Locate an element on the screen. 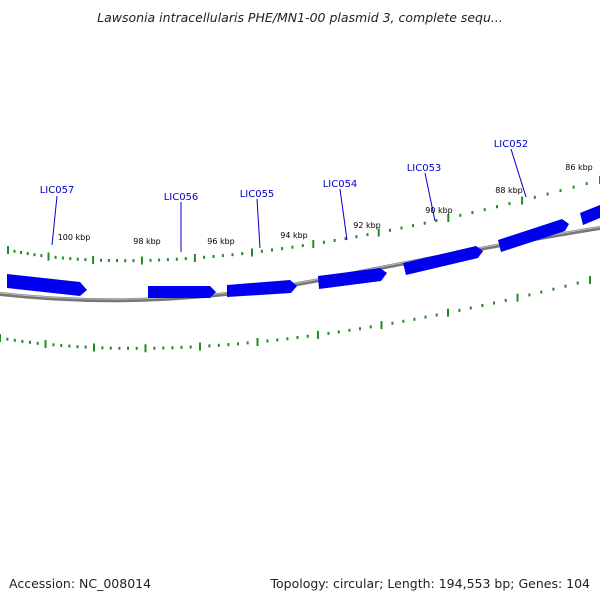 The width and height of the screenshot is (600, 600). outer-tick-track is located at coordinates (303, 220).